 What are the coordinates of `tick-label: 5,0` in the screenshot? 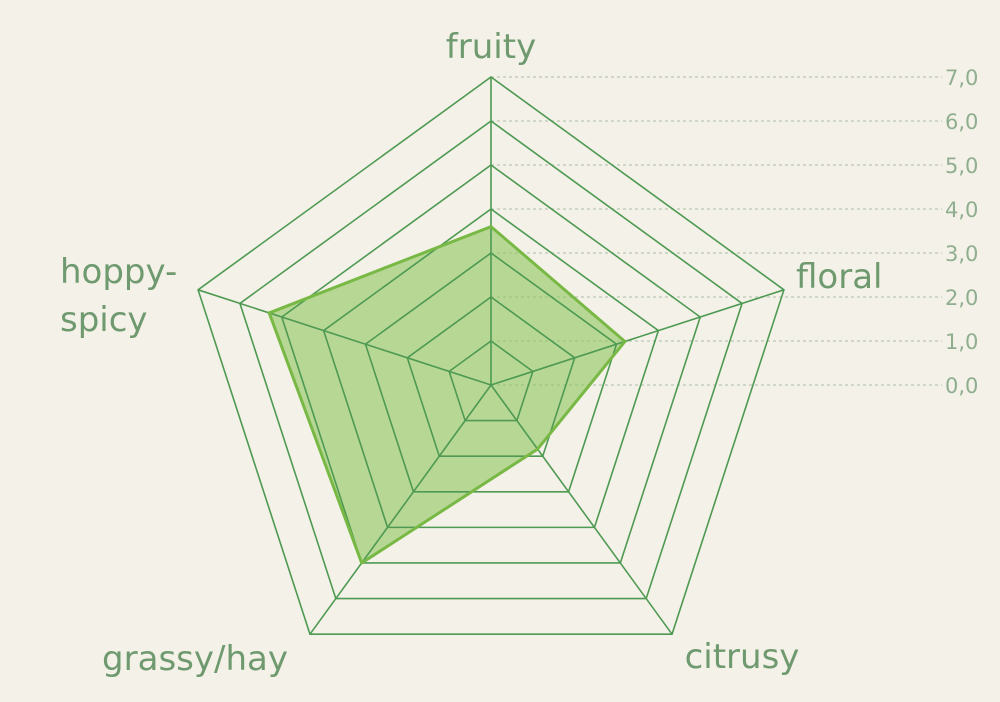 It's located at (961, 166).